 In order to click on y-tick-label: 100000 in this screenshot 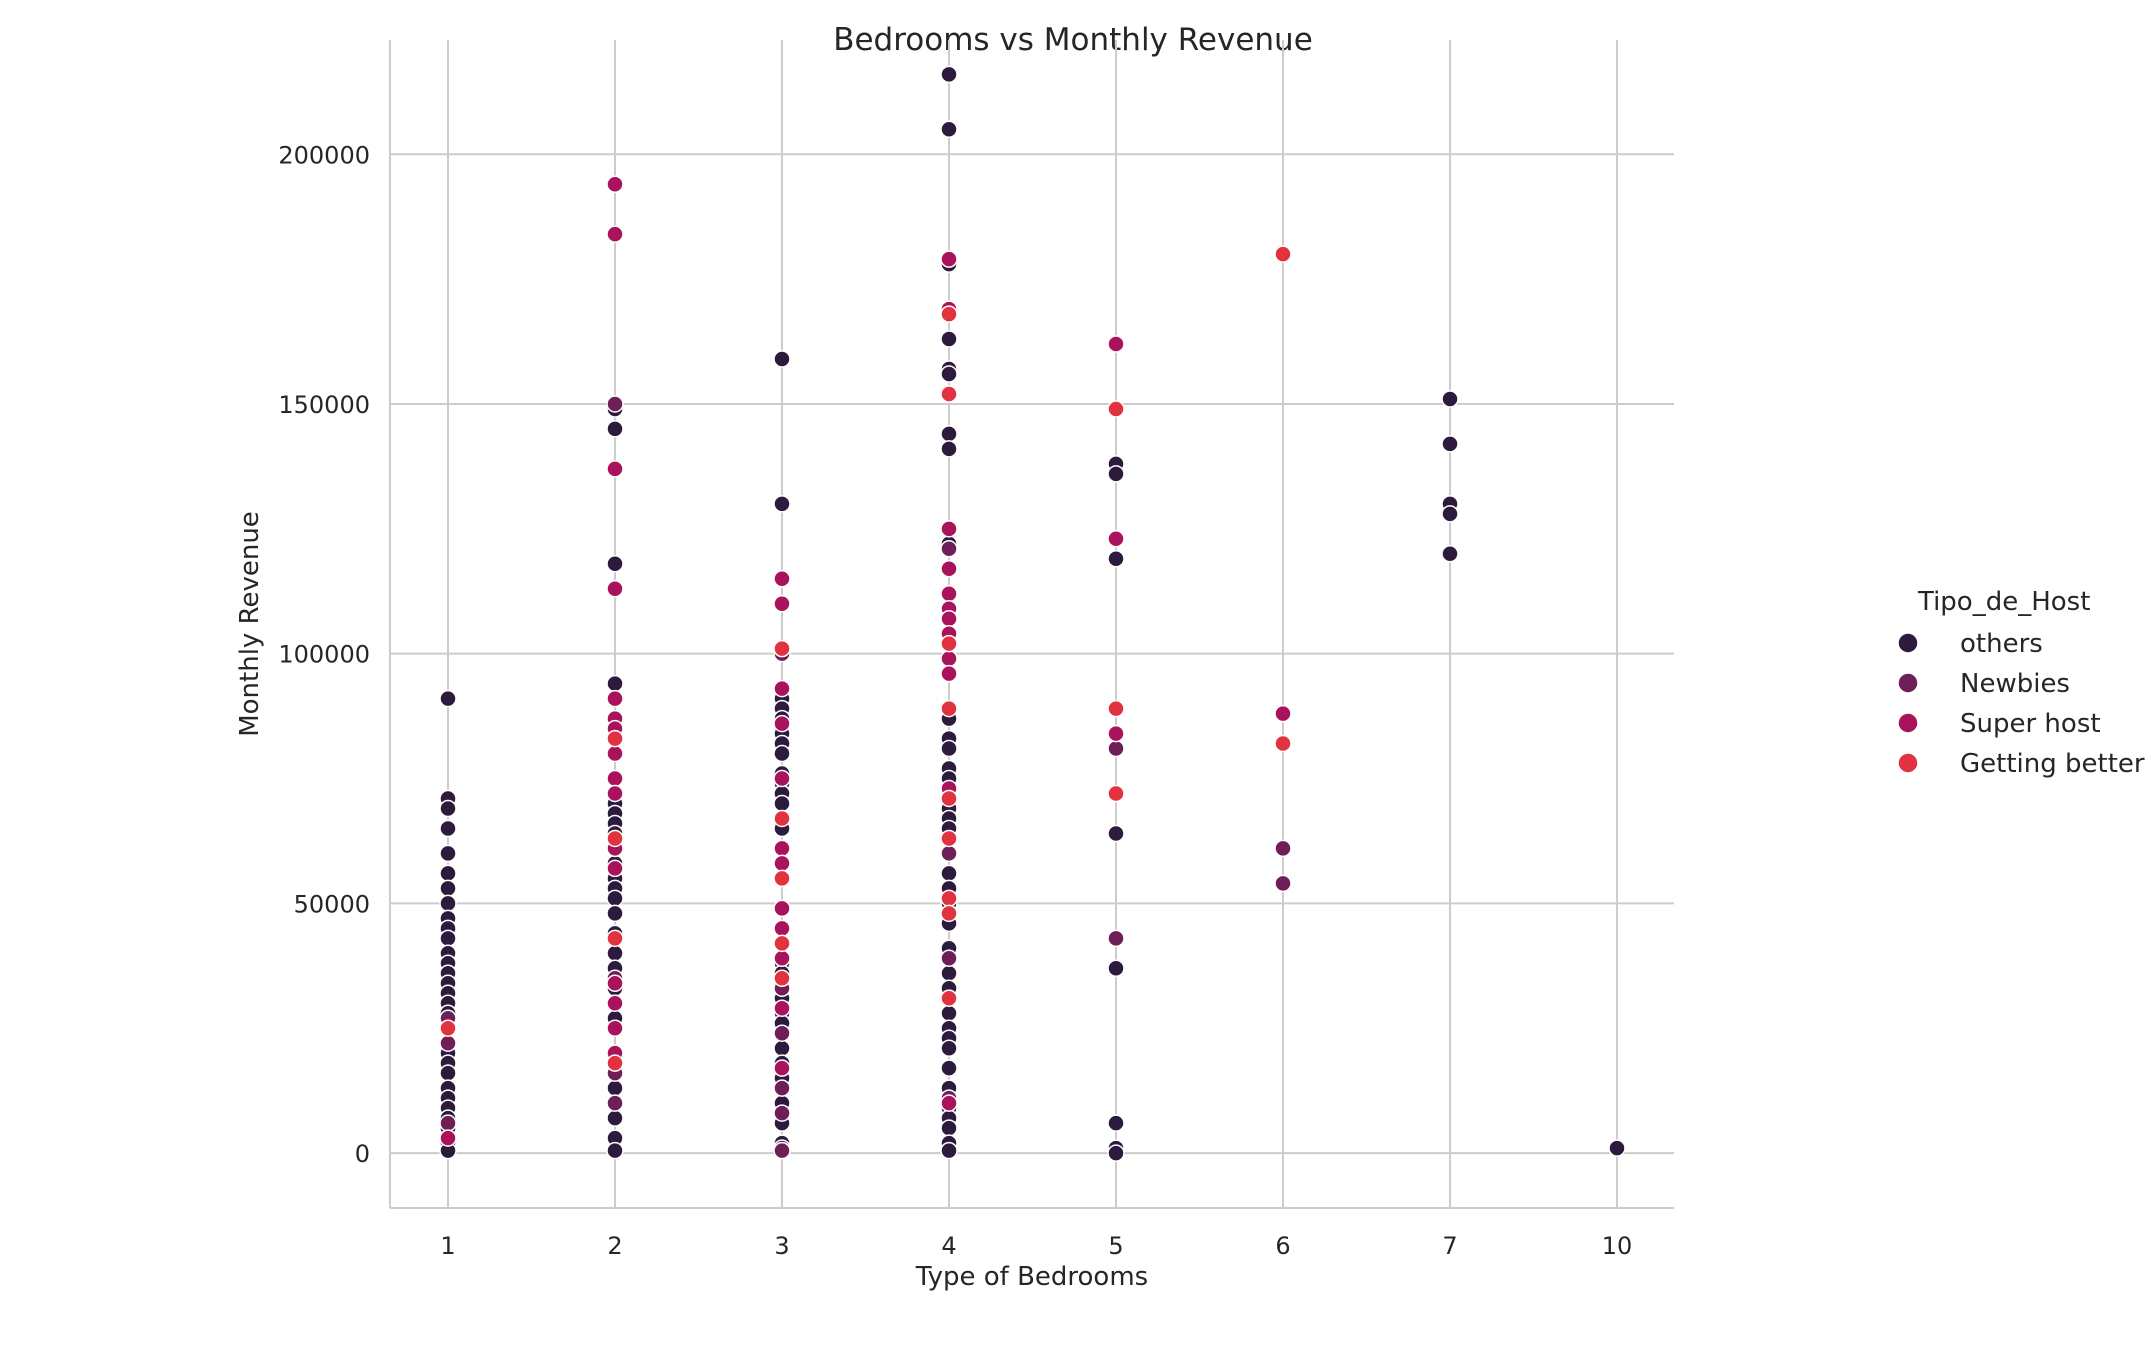, I will do `click(324, 655)`.